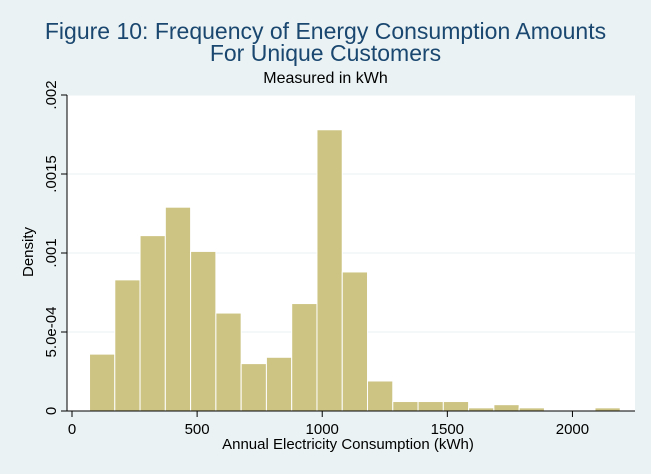  Describe the element at coordinates (28, 251) in the screenshot. I see `y-axis-label: Density` at that location.